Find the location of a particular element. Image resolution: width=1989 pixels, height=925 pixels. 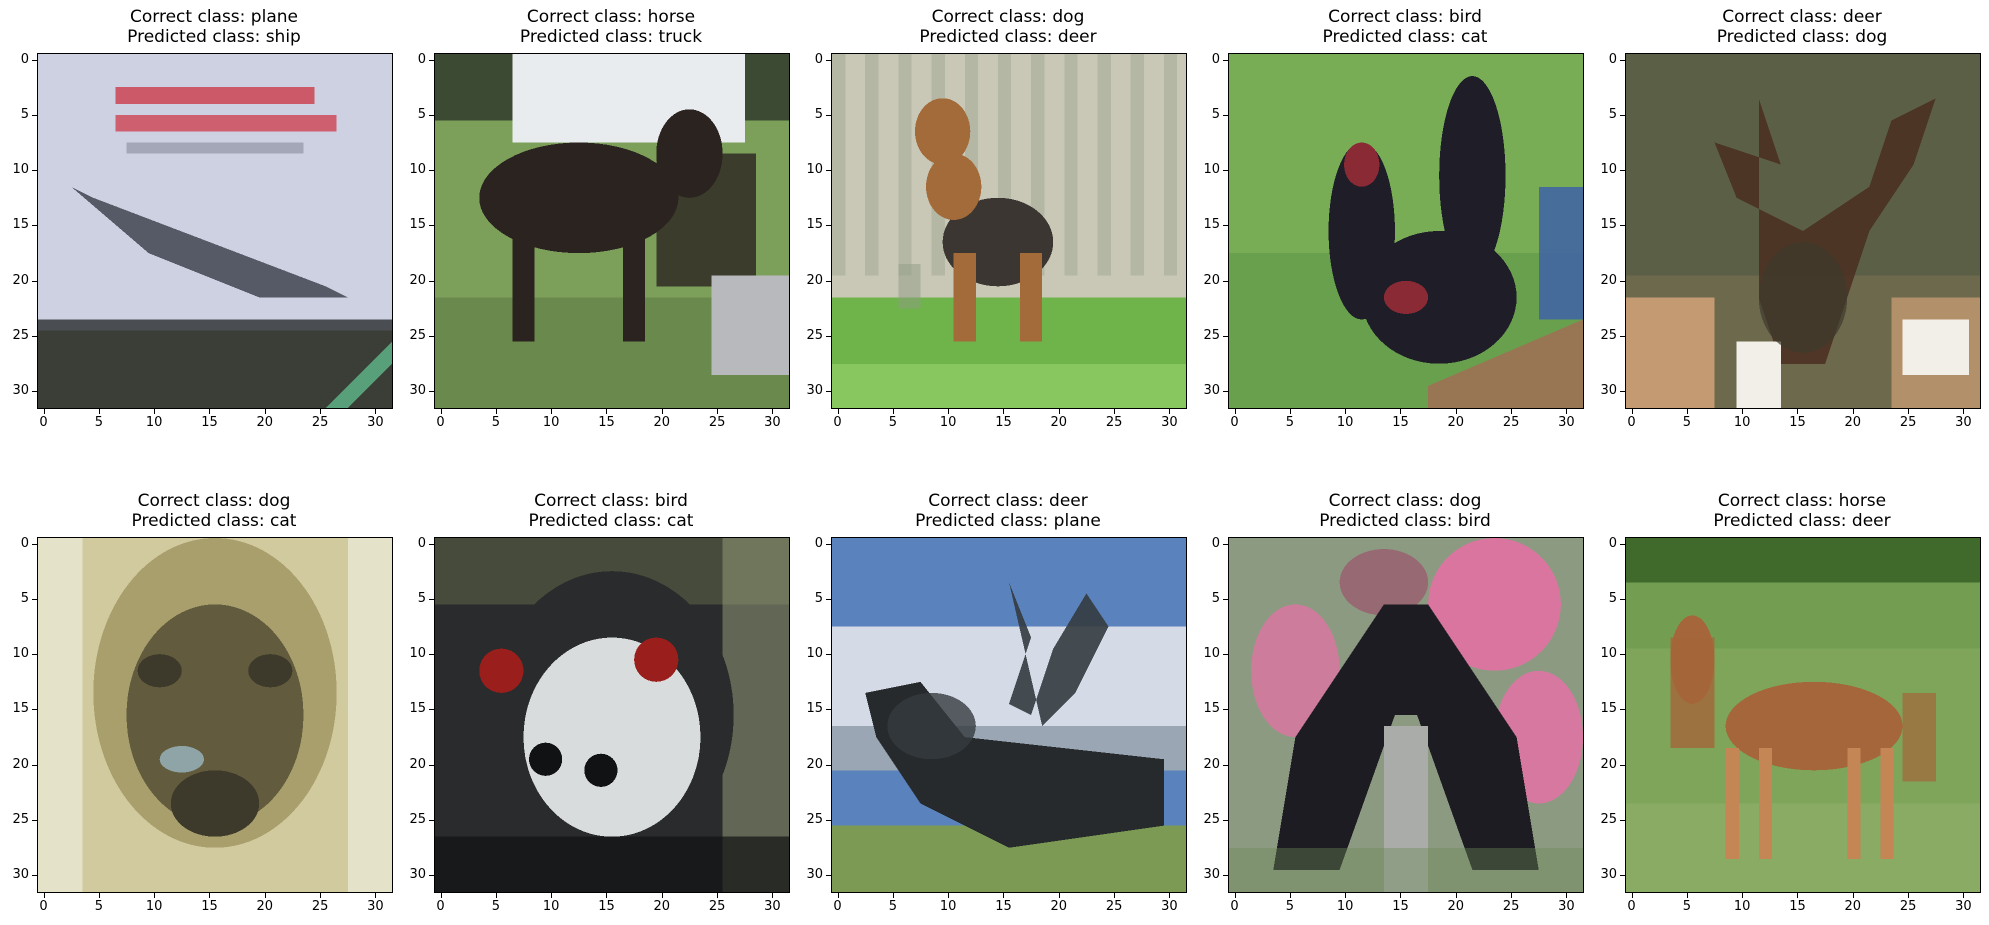

x-tick-label: 30 is located at coordinates (1566, 906).